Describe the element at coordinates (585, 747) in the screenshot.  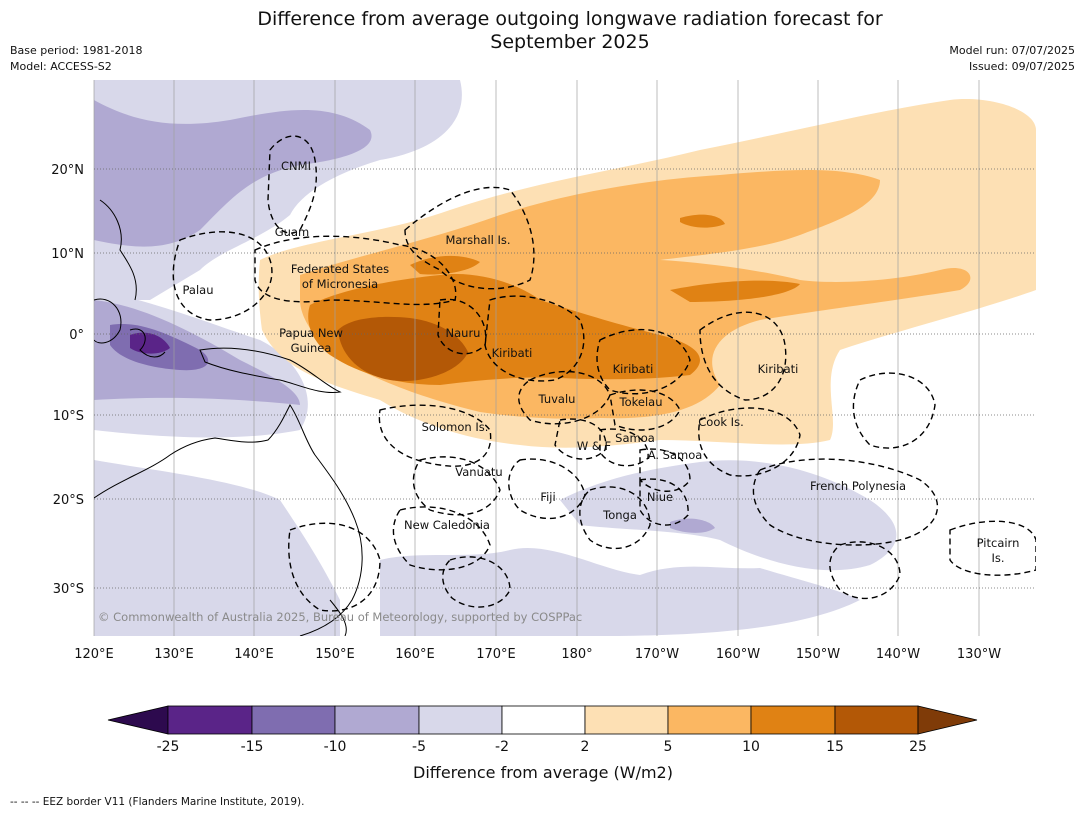
I see `colorbar-tick: 2` at that location.